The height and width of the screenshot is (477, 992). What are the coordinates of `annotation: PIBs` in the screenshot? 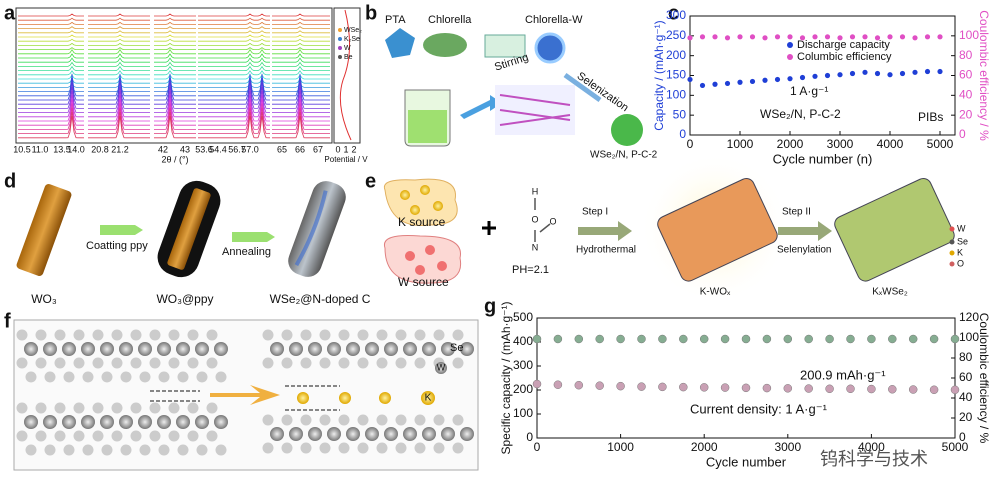 It's located at (930, 117).